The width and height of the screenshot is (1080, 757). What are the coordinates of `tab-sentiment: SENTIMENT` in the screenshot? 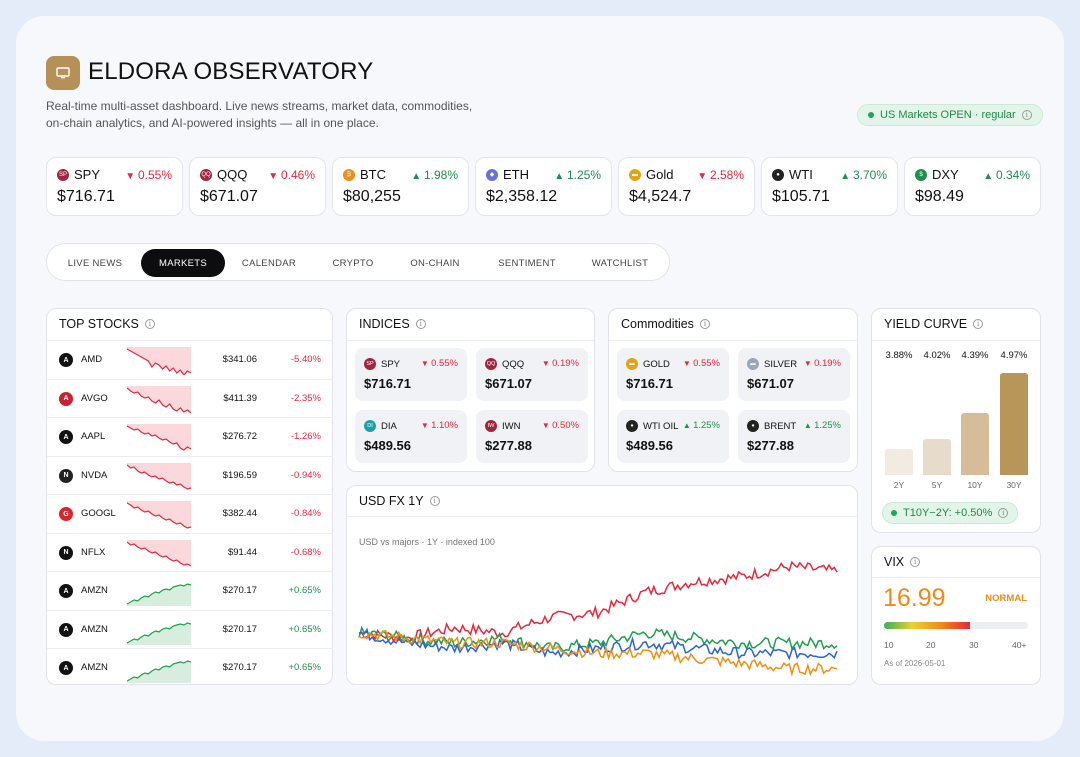 It's located at (527, 263).